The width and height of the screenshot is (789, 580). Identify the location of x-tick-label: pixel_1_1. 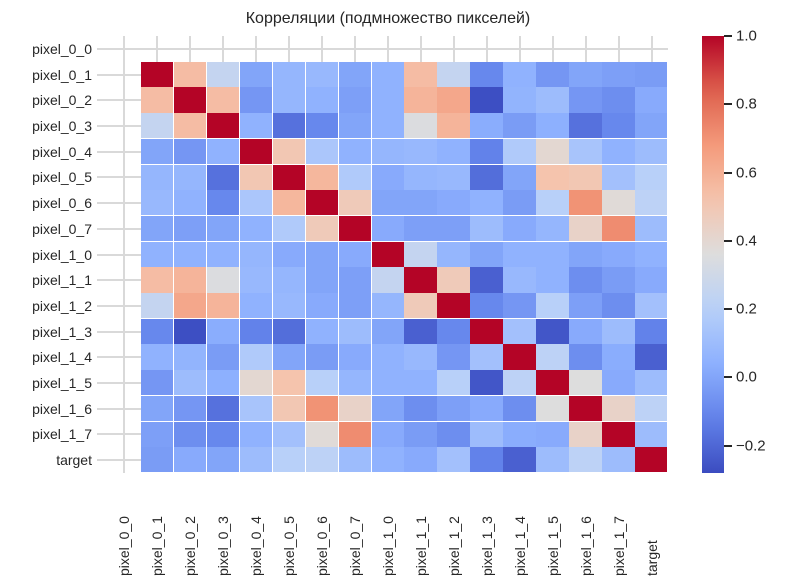
(420, 546).